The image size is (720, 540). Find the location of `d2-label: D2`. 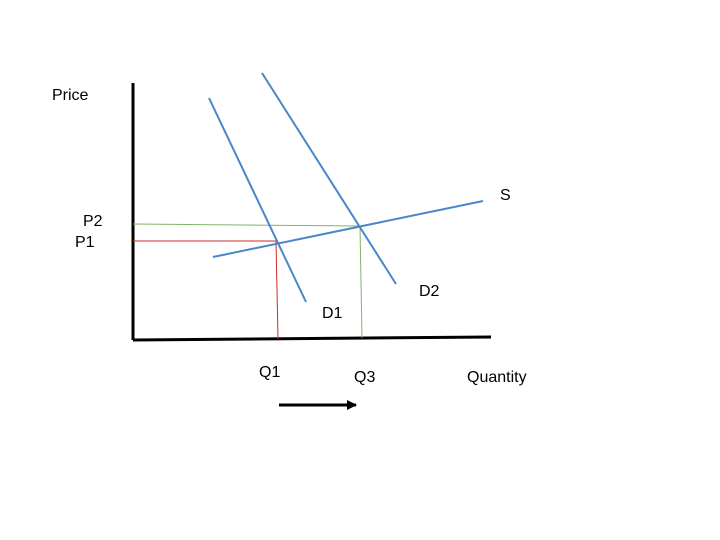

d2-label: D2 is located at coordinates (429, 291).